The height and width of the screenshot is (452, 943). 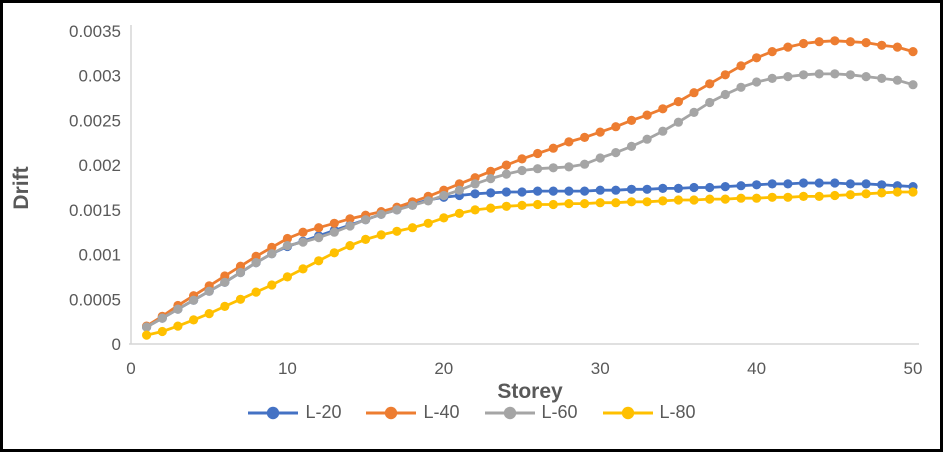 What do you see at coordinates (441, 412) in the screenshot?
I see `legend-label-L-40: L-40` at bounding box center [441, 412].